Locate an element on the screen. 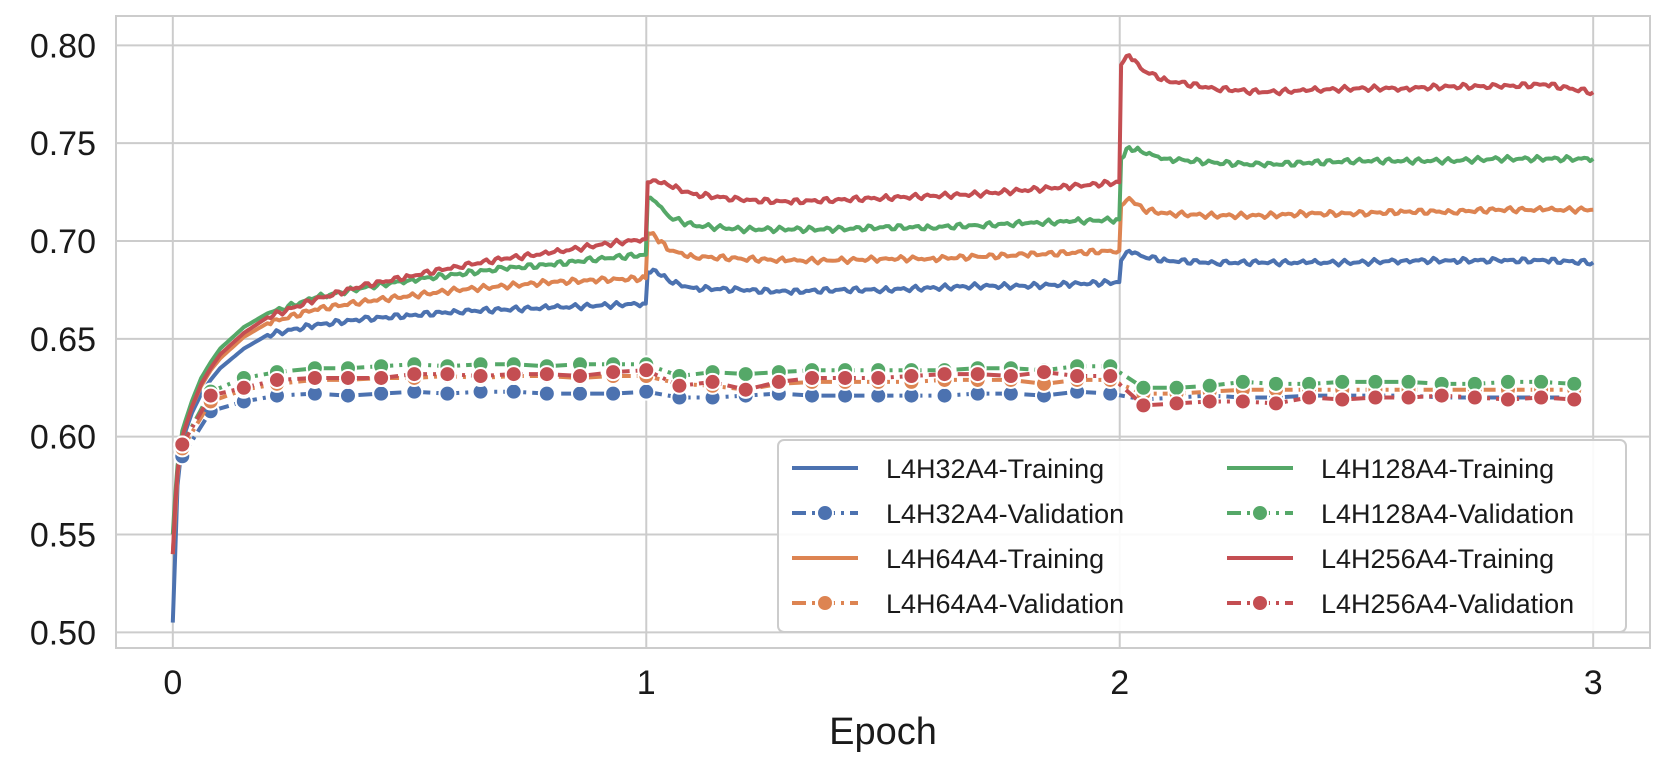  series-L4H256A4-Validation is located at coordinates (878, 407).